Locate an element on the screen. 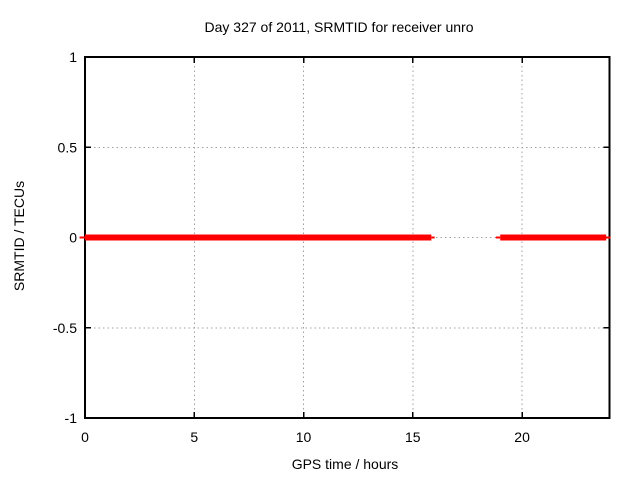  y-tick-label: 0 is located at coordinates (73, 238).